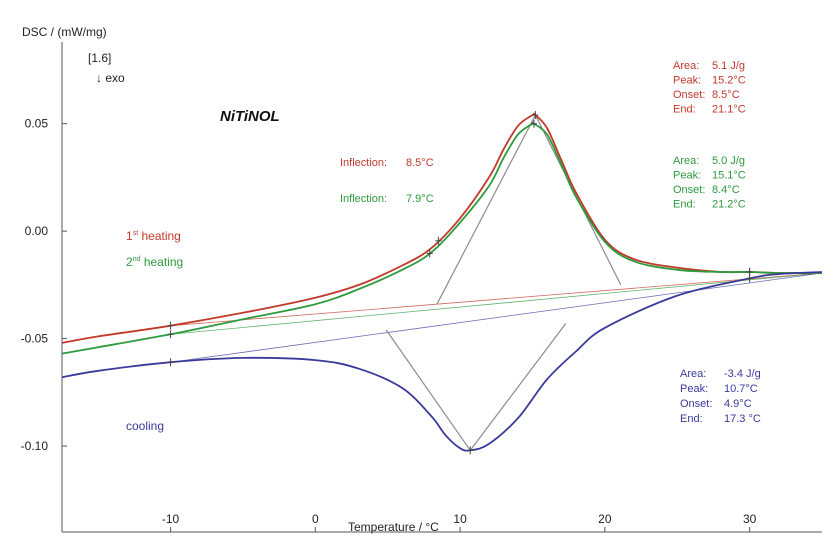 The height and width of the screenshot is (548, 829). What do you see at coordinates (64, 32) in the screenshot?
I see `y-axis-title: DSC / (mW/mg)` at bounding box center [64, 32].